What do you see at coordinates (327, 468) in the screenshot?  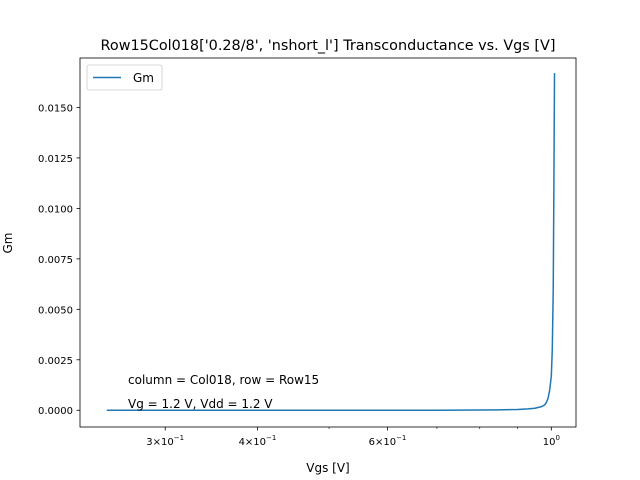 I see `x-axis-label: Vgs [V]` at bounding box center [327, 468].